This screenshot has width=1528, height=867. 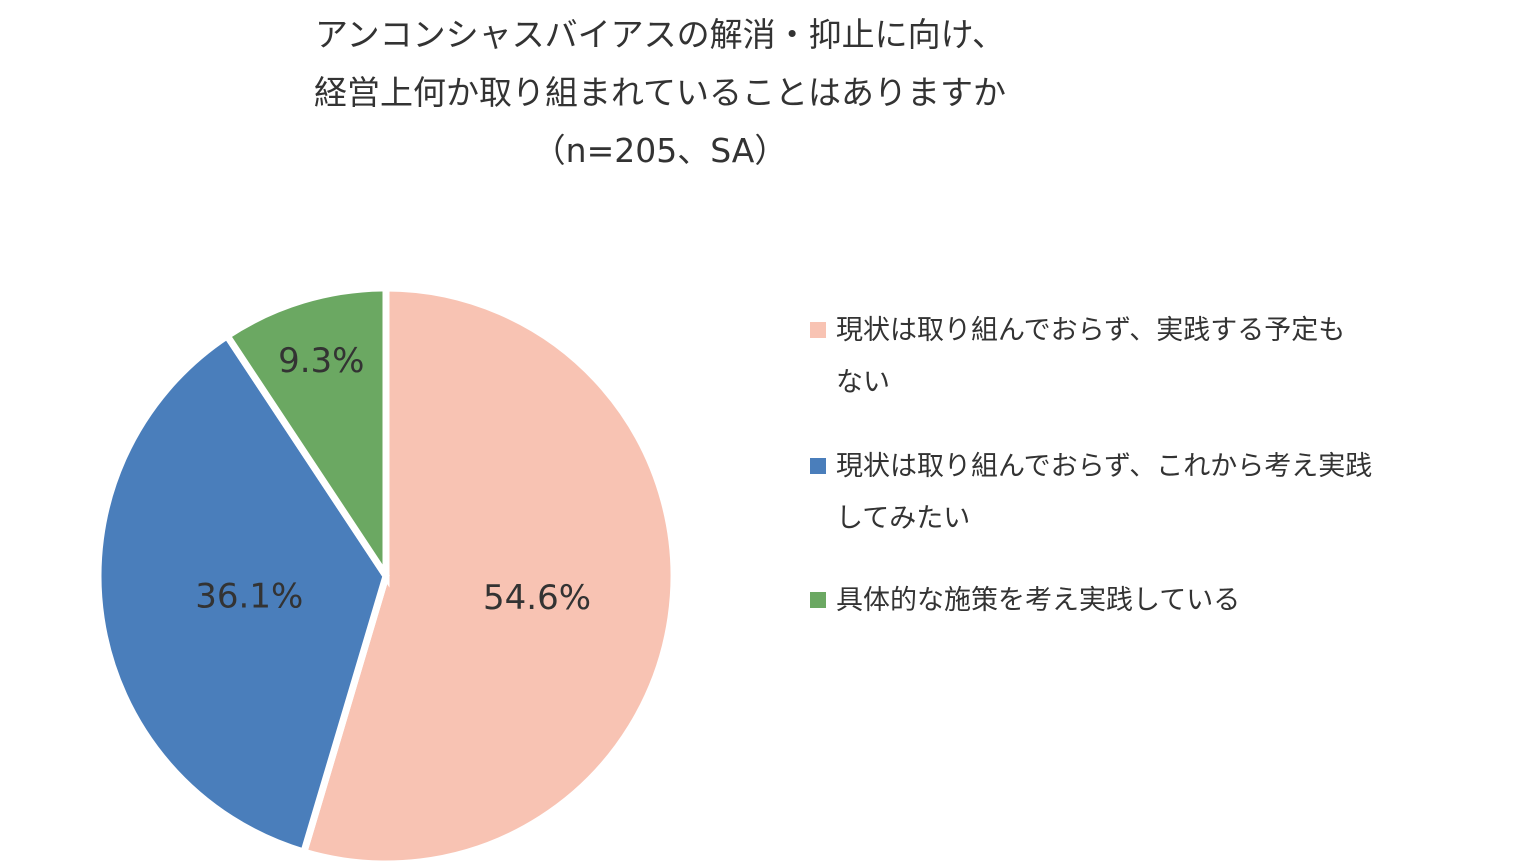 What do you see at coordinates (660, 34) in the screenshot?
I see `chart-title-line-1: アンコンシャスバイアスの解消・抑止に向け、` at bounding box center [660, 34].